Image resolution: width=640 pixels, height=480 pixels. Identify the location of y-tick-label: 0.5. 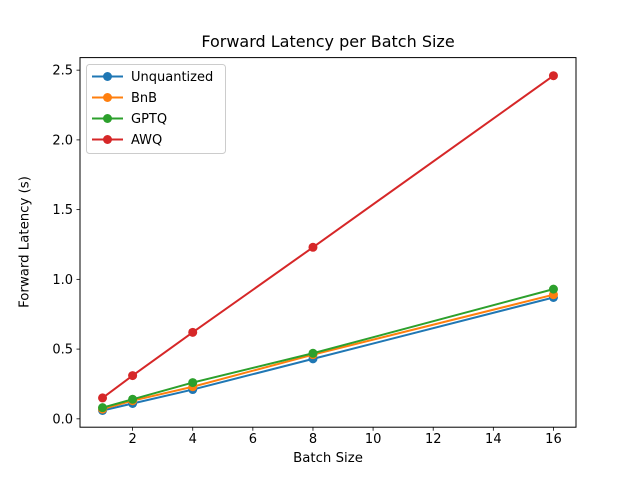
(62, 350).